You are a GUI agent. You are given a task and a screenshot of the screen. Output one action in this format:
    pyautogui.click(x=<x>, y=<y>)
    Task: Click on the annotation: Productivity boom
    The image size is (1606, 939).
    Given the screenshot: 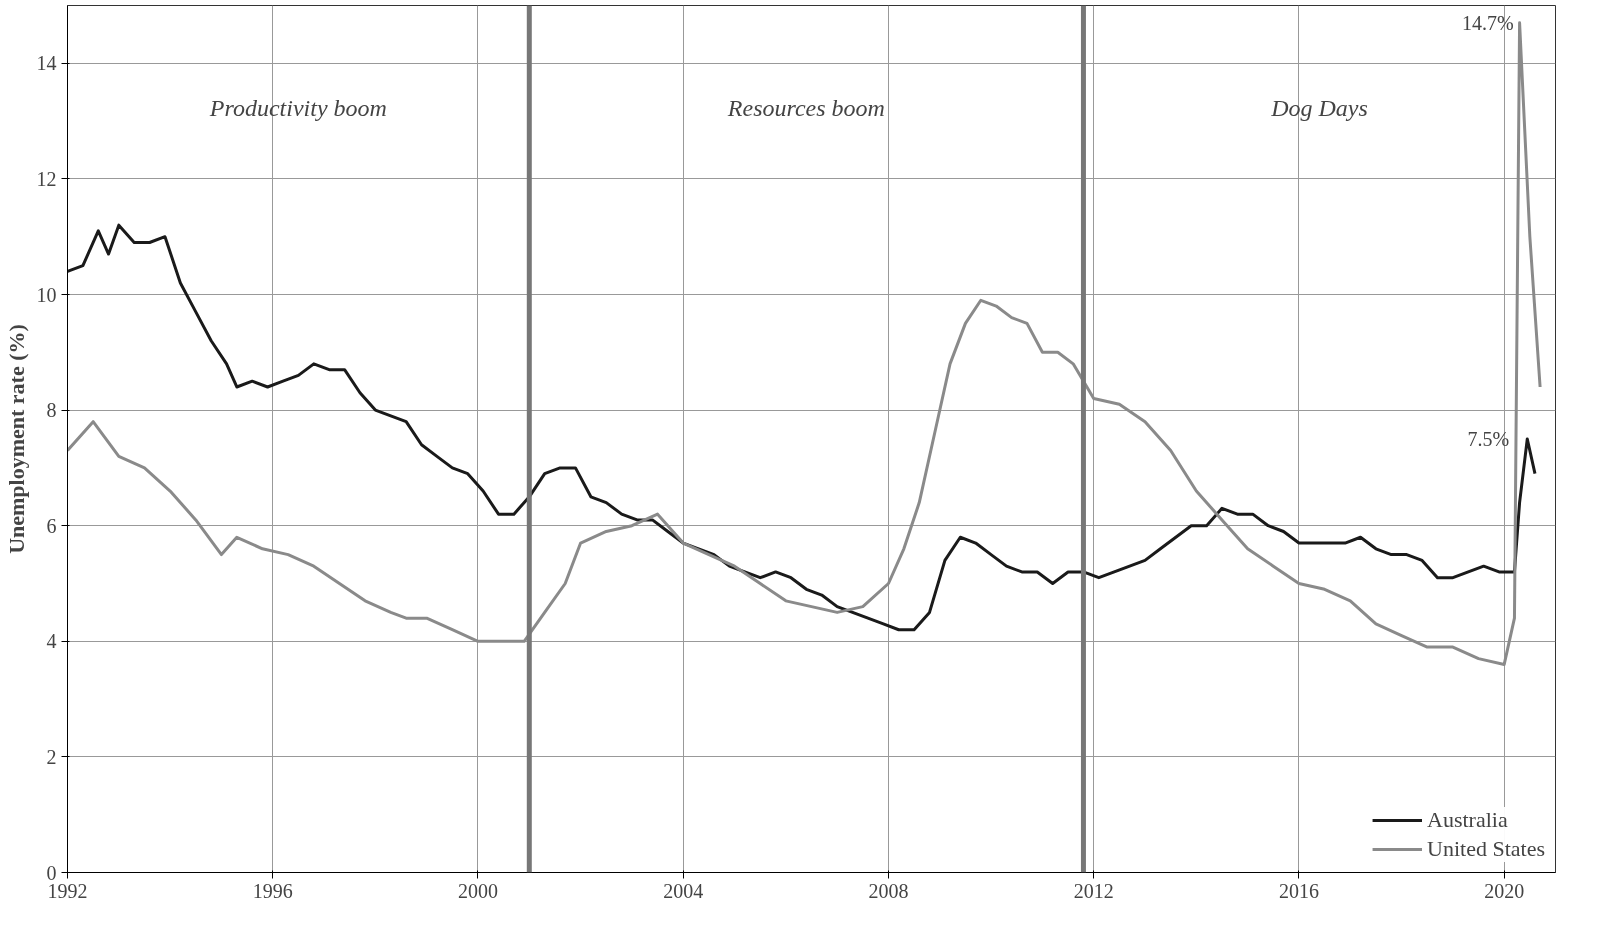 What is the action you would take?
    pyautogui.click(x=297, y=108)
    